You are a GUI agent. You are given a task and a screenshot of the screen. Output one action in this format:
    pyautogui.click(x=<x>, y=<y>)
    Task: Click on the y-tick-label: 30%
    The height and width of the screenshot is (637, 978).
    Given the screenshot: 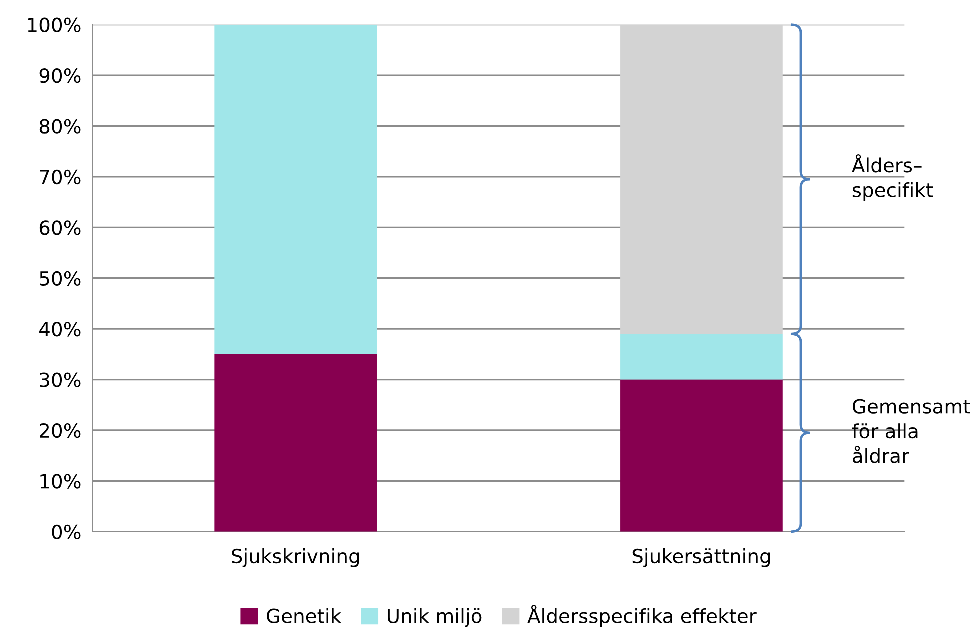 What is the action you would take?
    pyautogui.click(x=60, y=380)
    